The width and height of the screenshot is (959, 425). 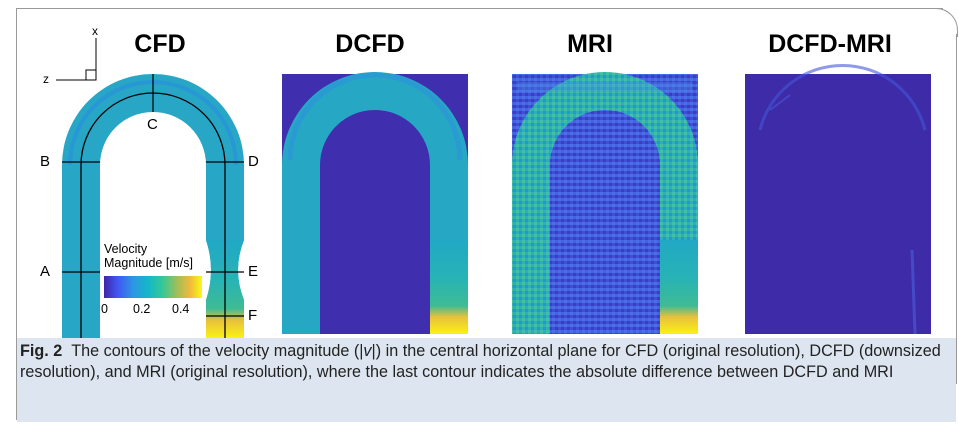 What do you see at coordinates (375, 203) in the screenshot?
I see `dcfd-contour` at bounding box center [375, 203].